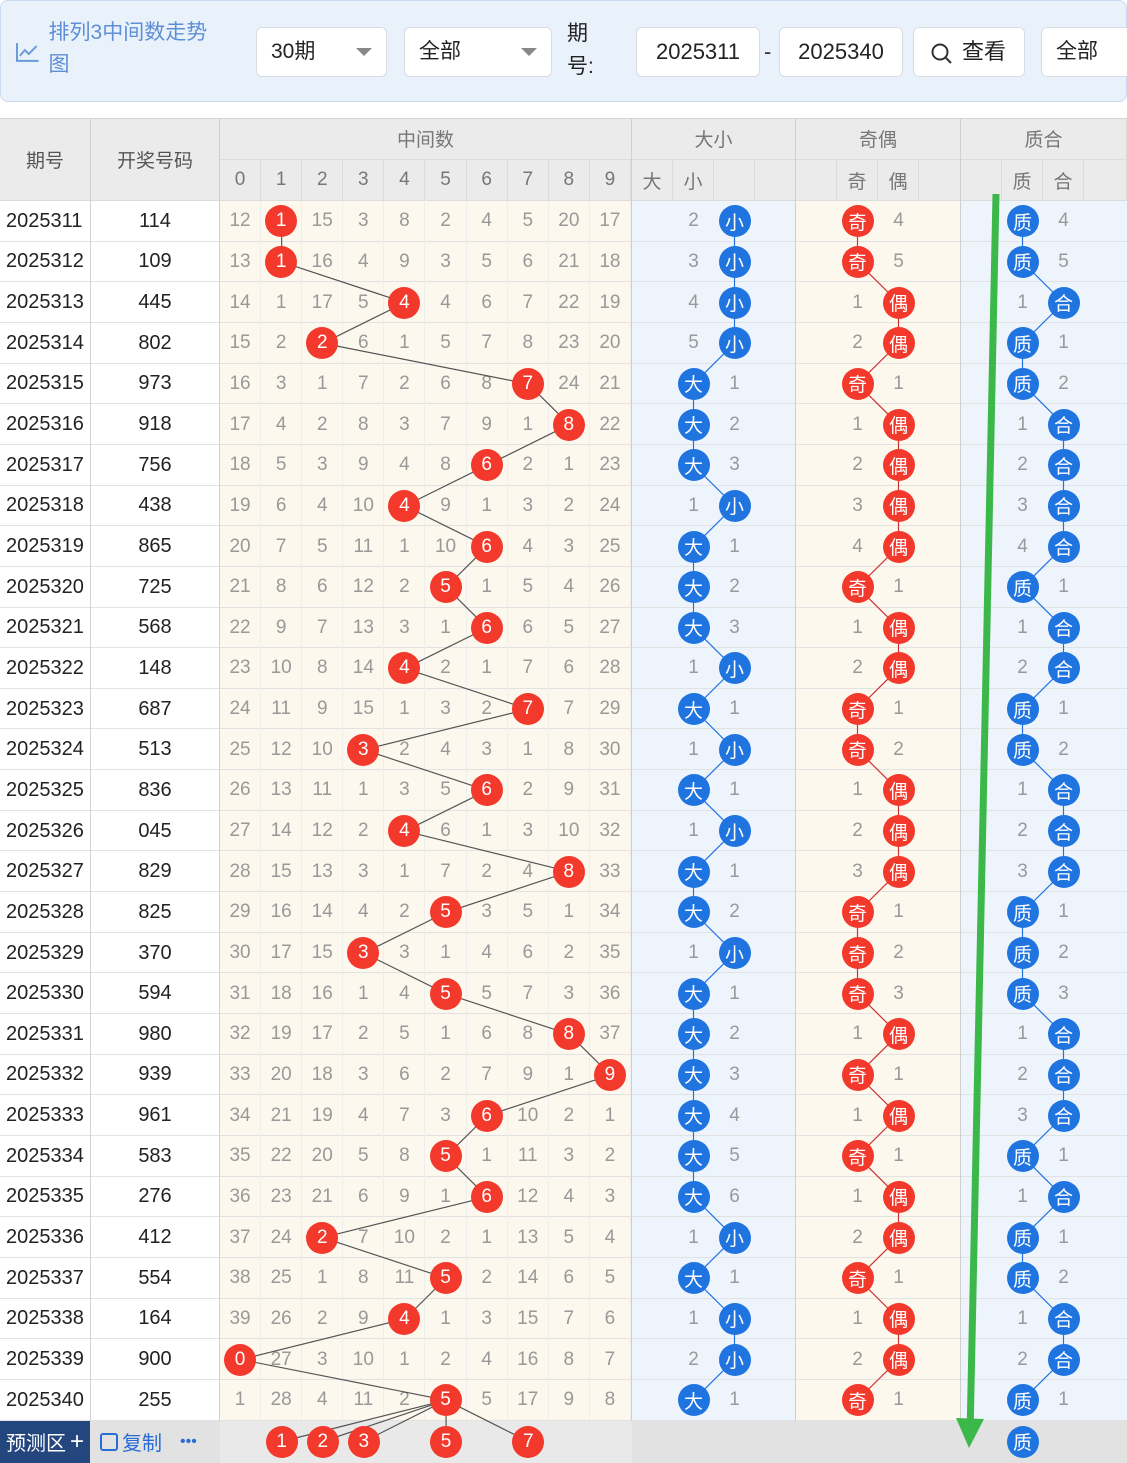 The image size is (1127, 1463). Describe the element at coordinates (45, 750) in the screenshot. I see `issue-cell: 2025324` at that location.